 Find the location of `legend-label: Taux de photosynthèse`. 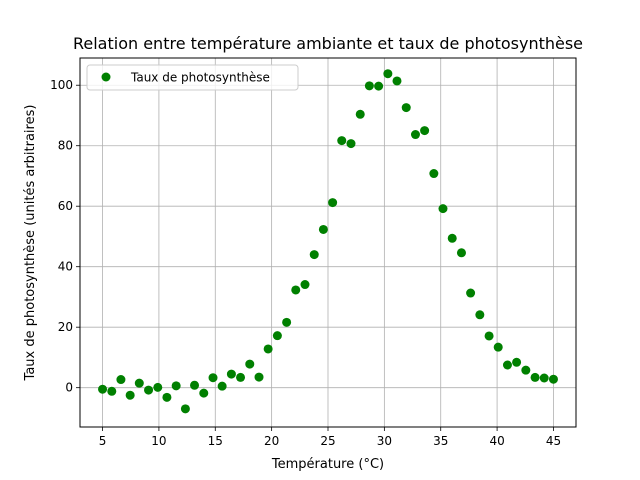

legend-label: Taux de photosynthèse is located at coordinates (200, 78).